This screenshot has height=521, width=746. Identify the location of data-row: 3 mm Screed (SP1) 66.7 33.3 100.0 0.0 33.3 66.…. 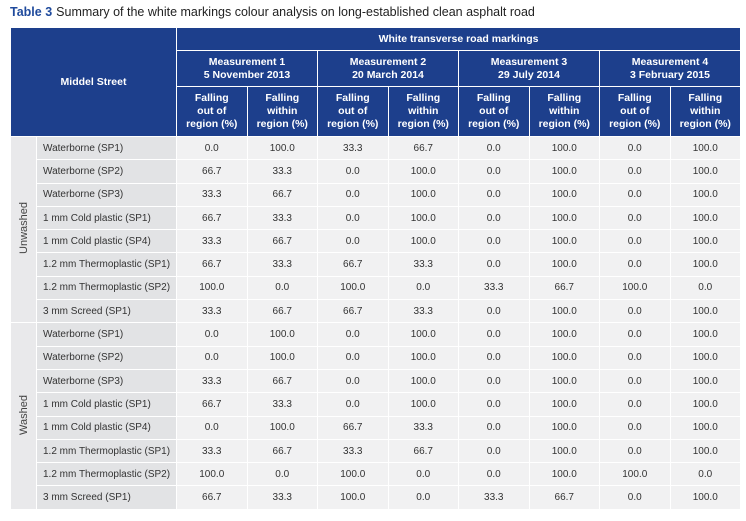
(376, 497).